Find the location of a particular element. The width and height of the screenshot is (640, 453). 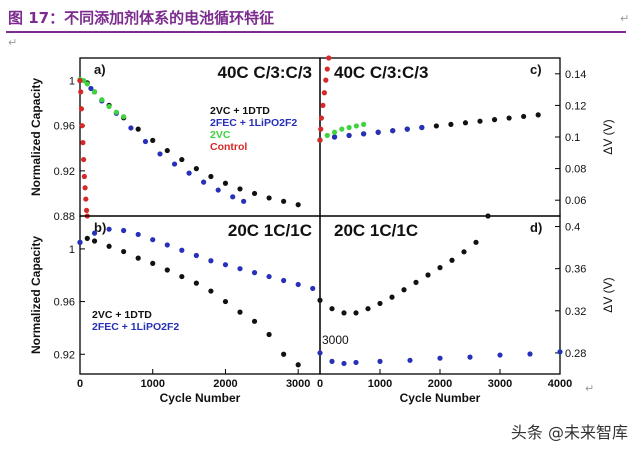

y-tick-label: 0.06 is located at coordinates (575, 201).